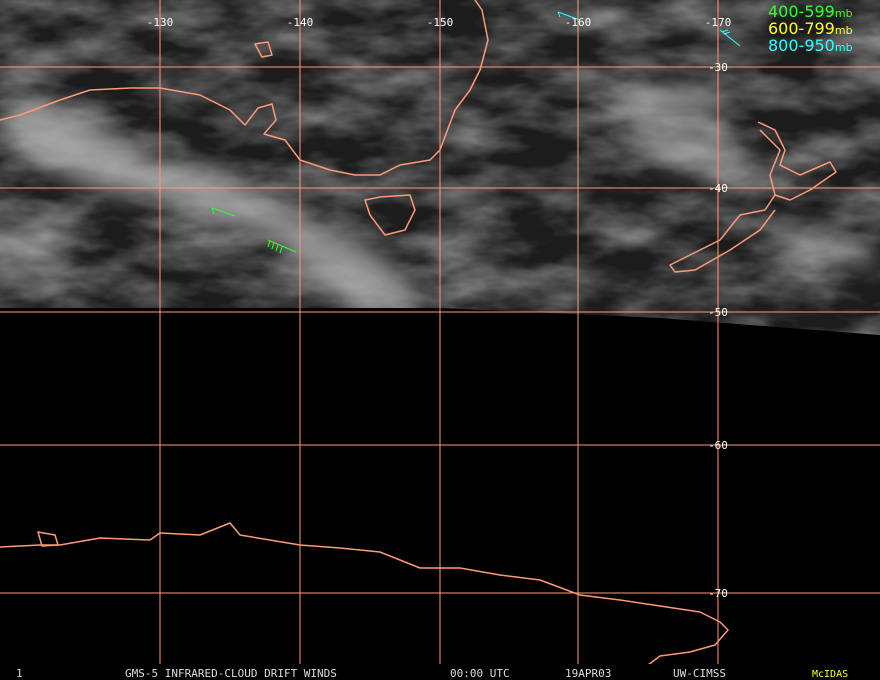 Image resolution: width=880 pixels, height=680 pixels. I want to click on latitude-label: -50, so click(718, 312).